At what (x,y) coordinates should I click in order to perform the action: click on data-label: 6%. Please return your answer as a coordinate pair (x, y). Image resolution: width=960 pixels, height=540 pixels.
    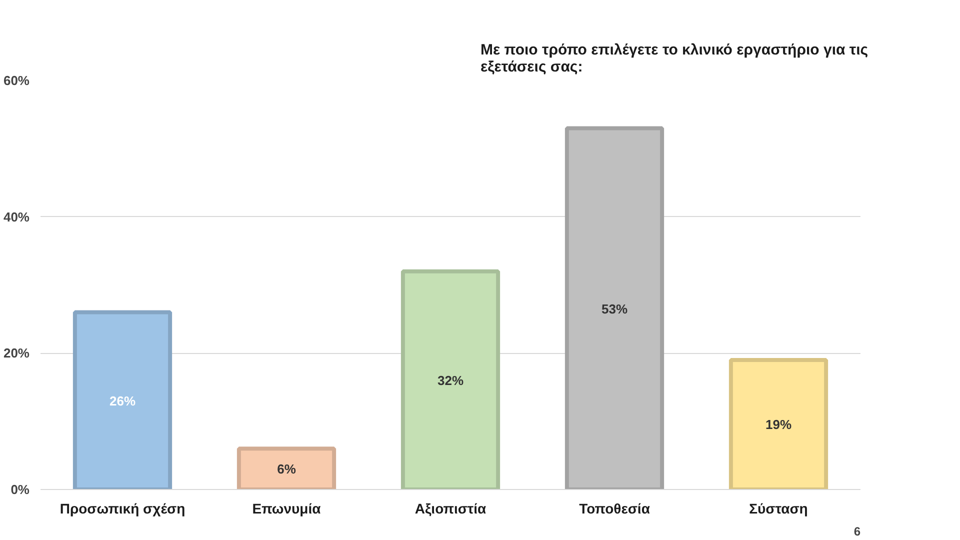
    Looking at the image, I should click on (286, 469).